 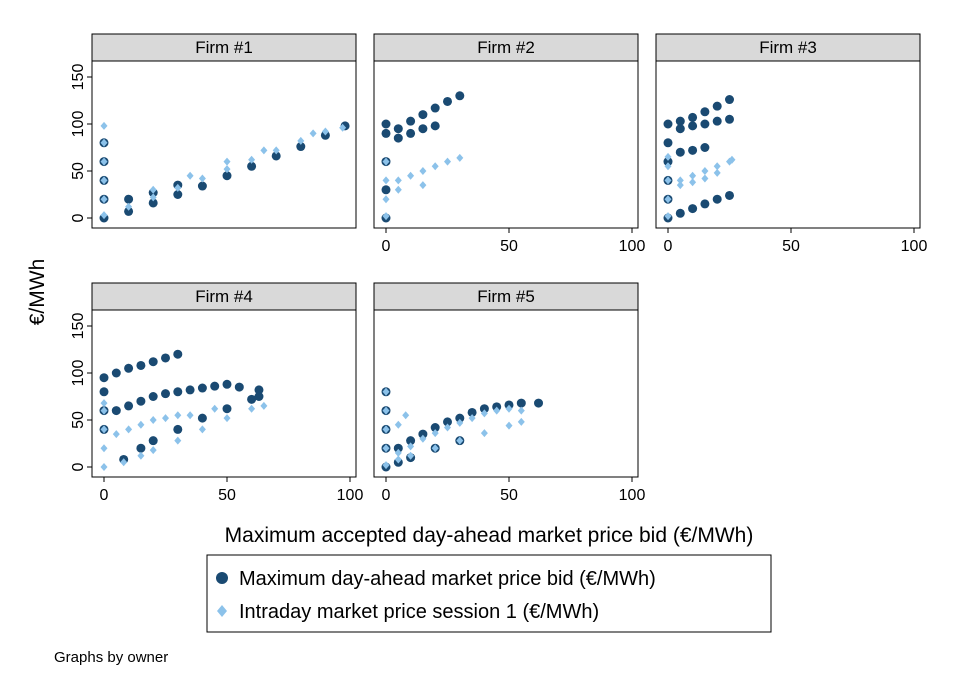 I want to click on legend-label-intraday: Intraday market price session 1 (€/MWh), so click(x=419, y=612).